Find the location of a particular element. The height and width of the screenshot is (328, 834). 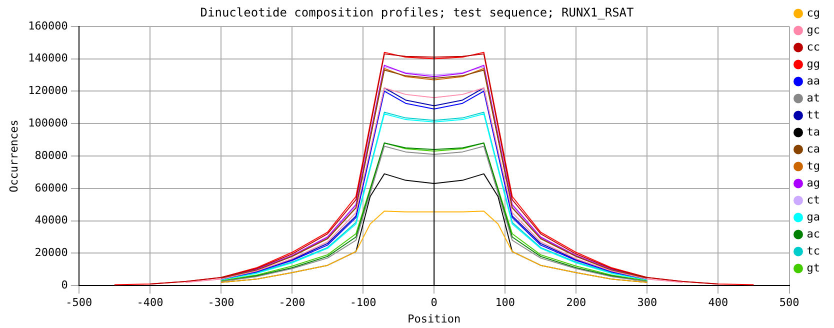

x-tick-label: 200 is located at coordinates (576, 303).